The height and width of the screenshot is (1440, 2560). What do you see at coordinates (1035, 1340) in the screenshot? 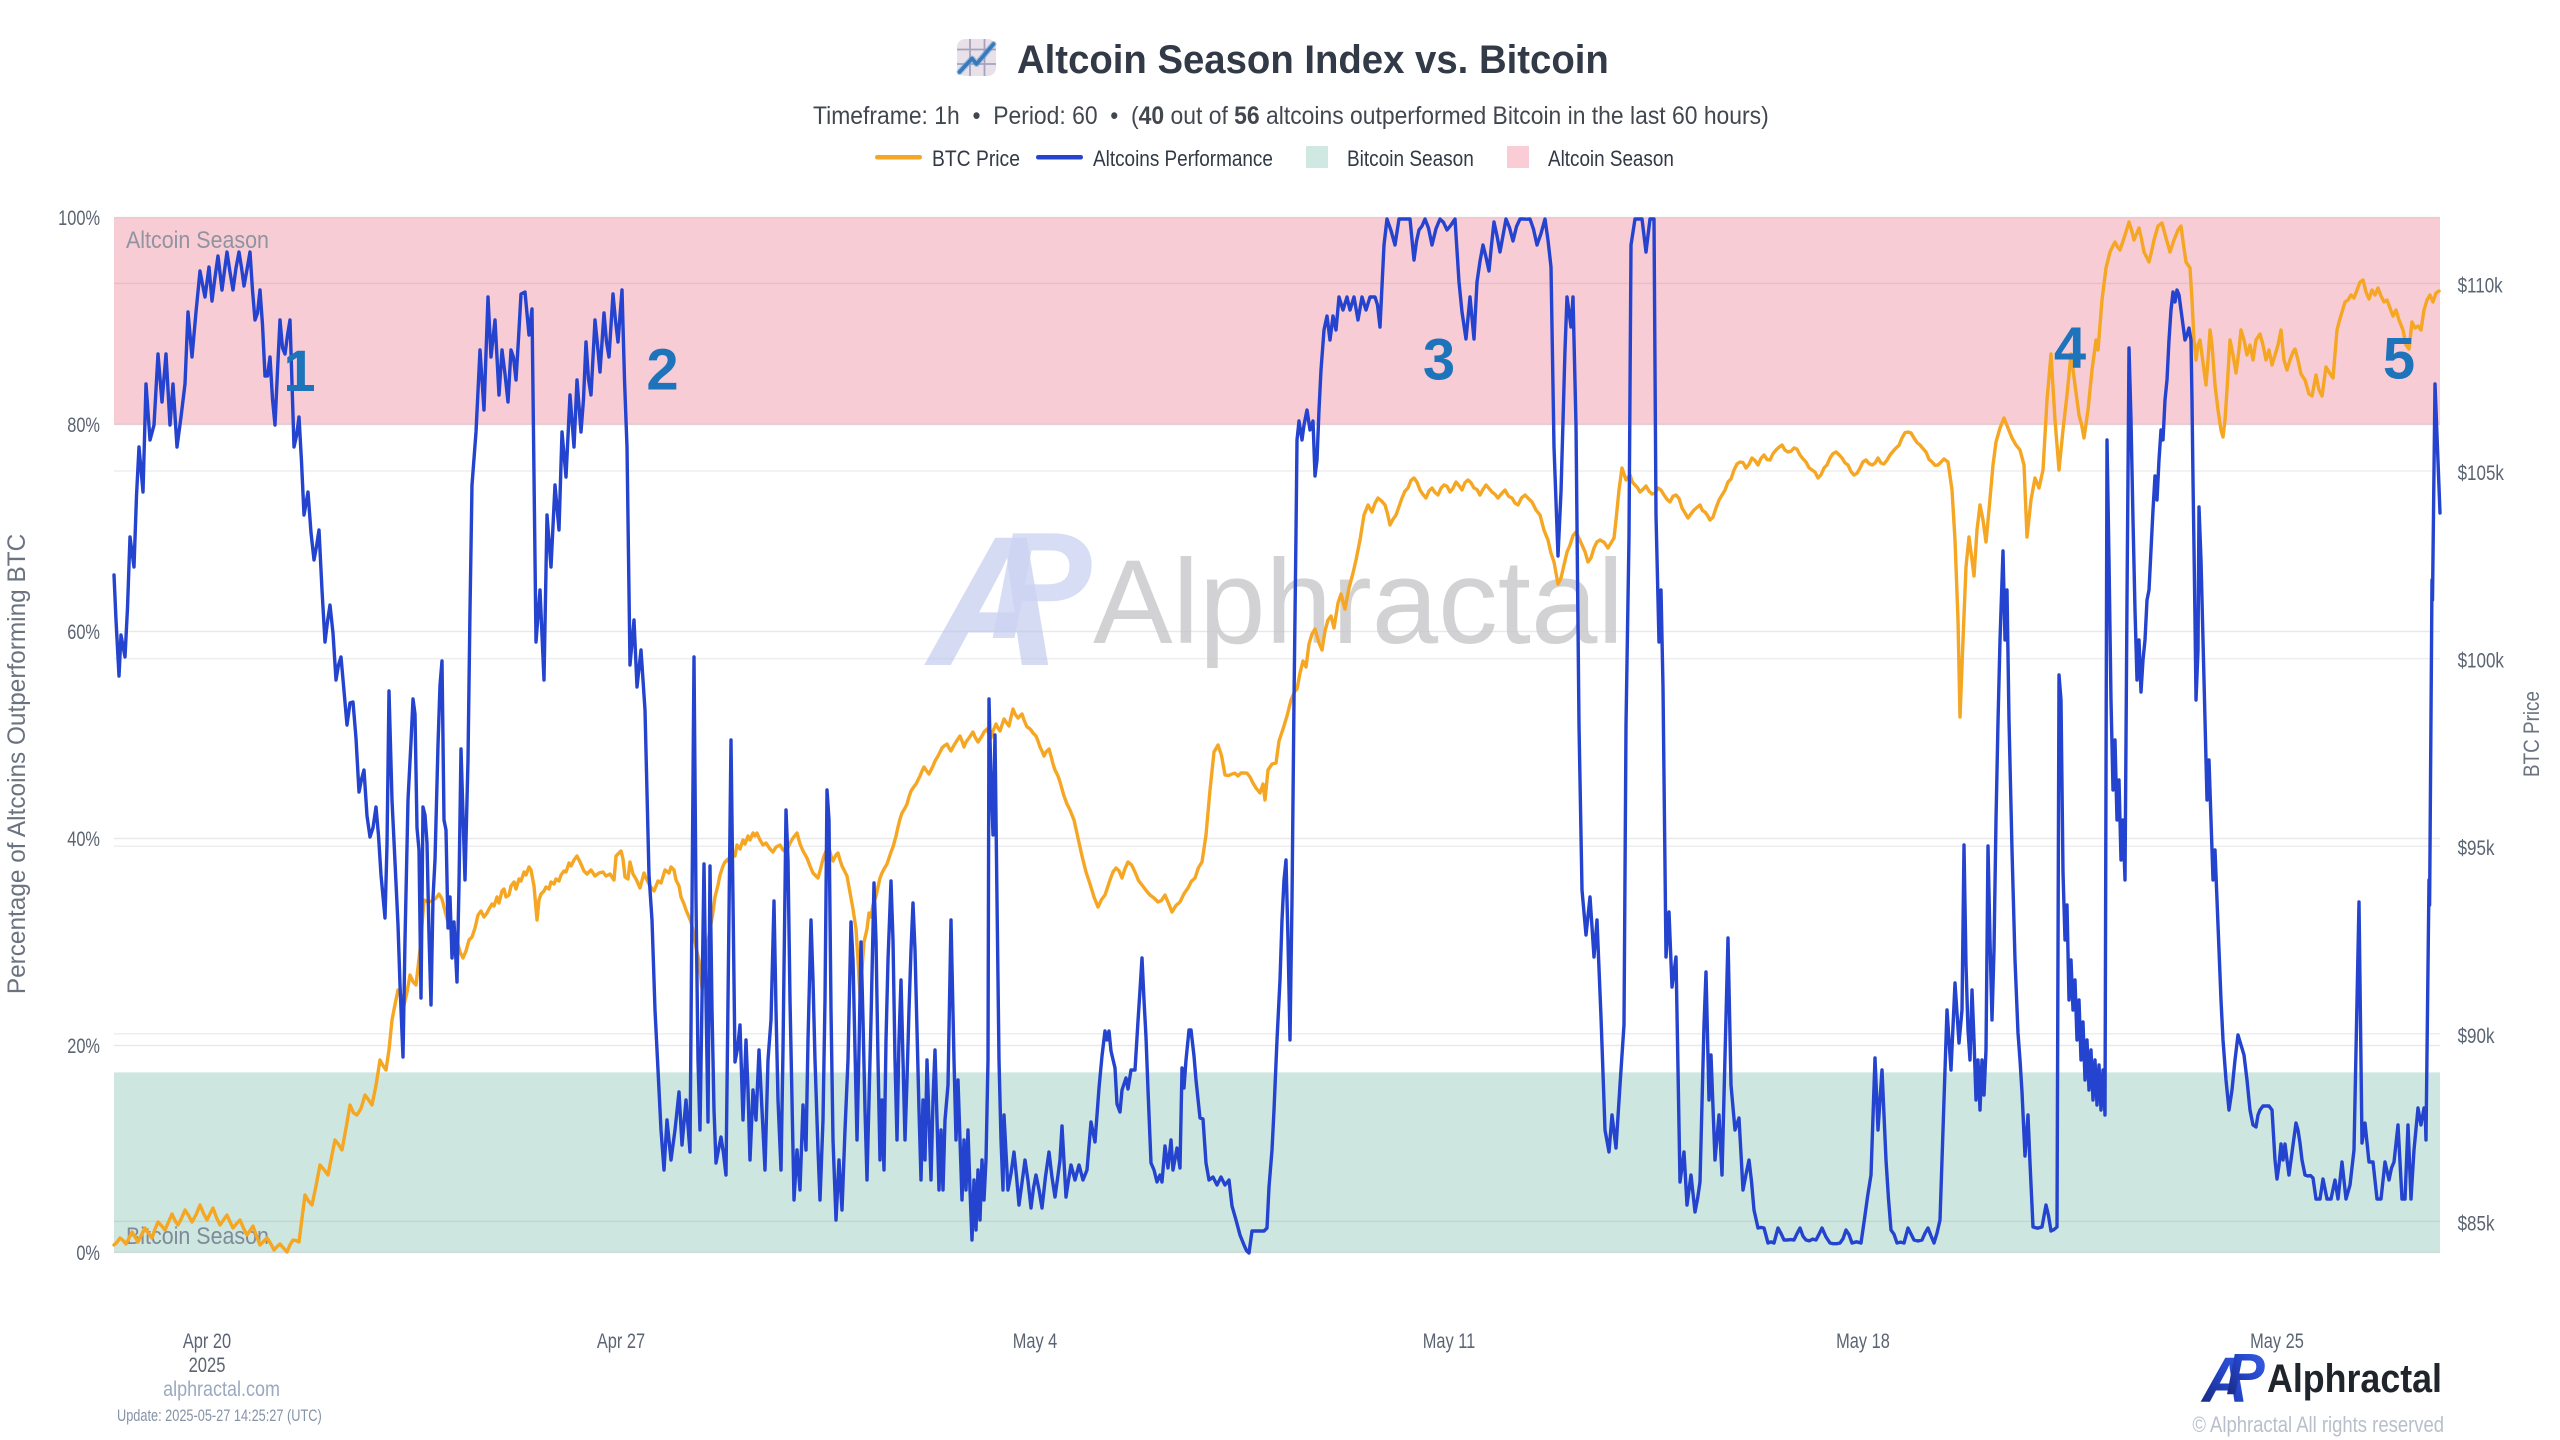
I see `svg-text: May 4` at bounding box center [1035, 1340].